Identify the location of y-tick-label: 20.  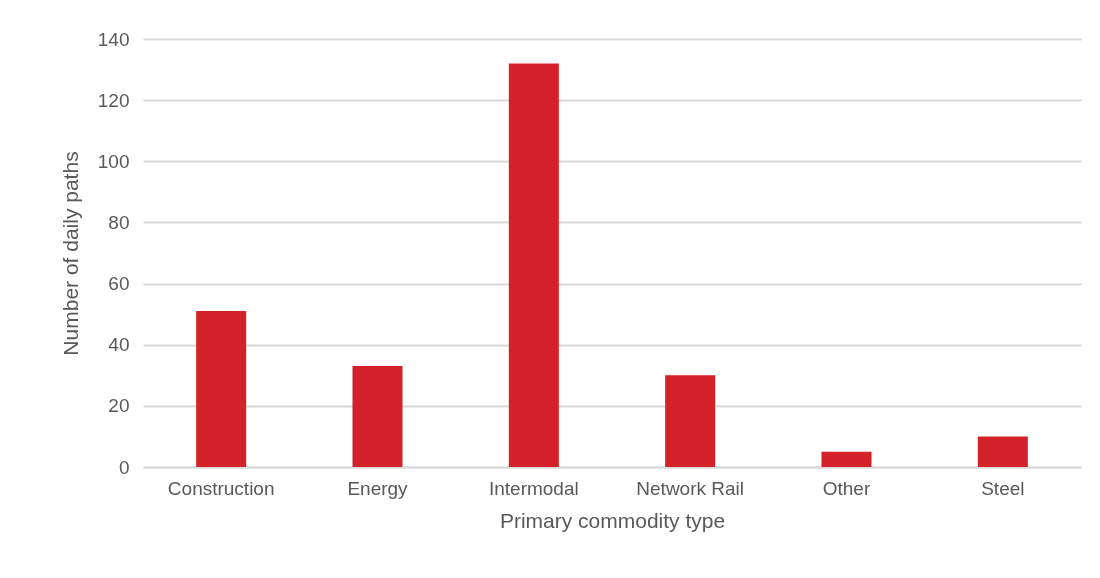
(119, 406).